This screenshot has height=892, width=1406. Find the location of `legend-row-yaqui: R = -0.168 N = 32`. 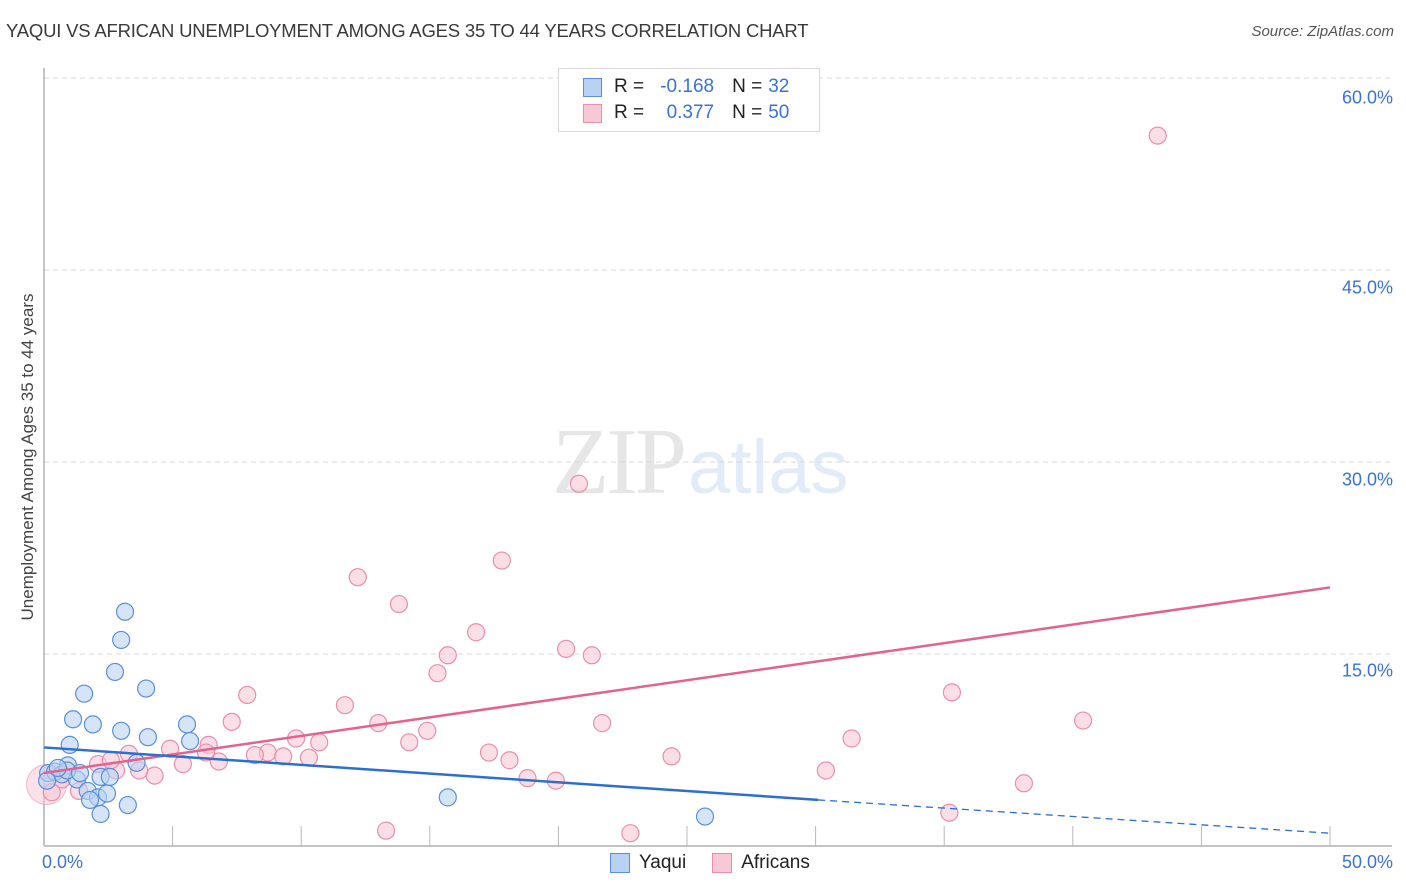

legend-row-yaqui: R = -0.168 N = 32 is located at coordinates (686, 87).